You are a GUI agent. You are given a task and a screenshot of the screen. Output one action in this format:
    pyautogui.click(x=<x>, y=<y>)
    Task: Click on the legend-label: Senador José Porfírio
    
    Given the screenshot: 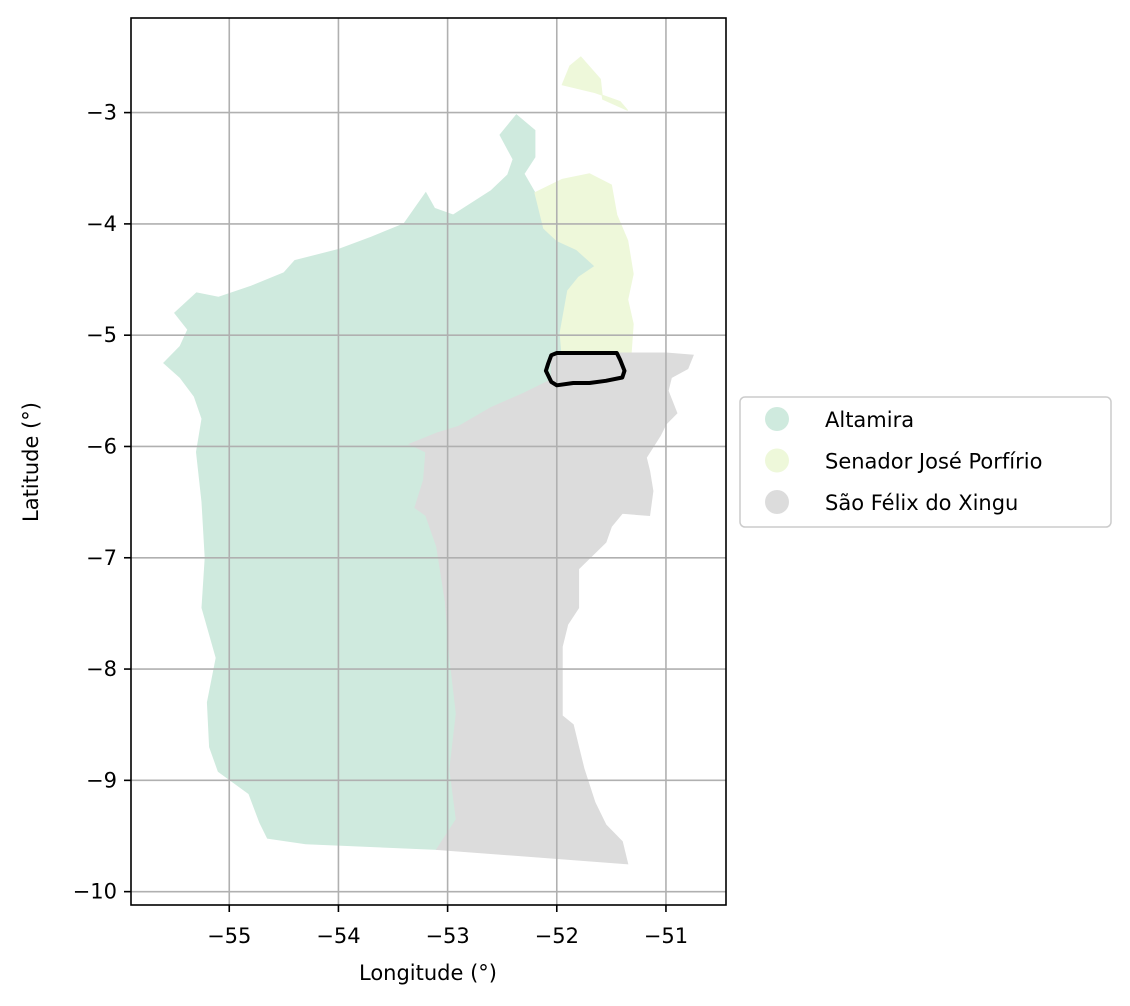 What is the action you would take?
    pyautogui.click(x=933, y=462)
    